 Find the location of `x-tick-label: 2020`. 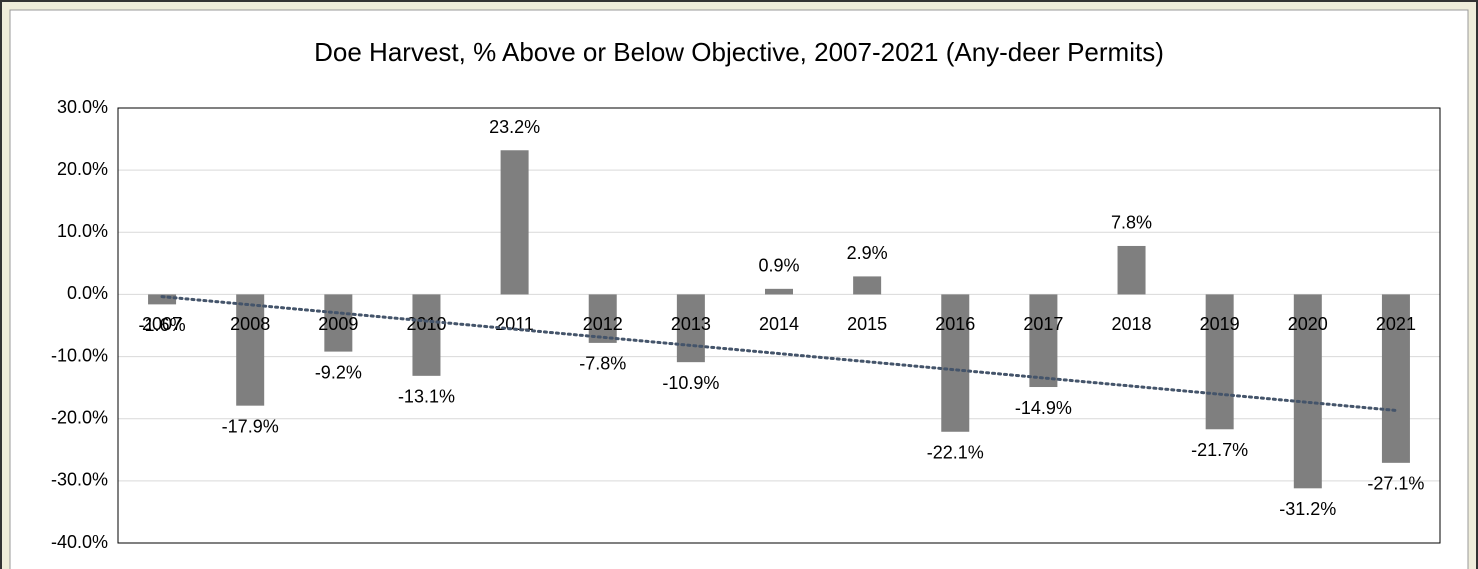

x-tick-label: 2020 is located at coordinates (1308, 324).